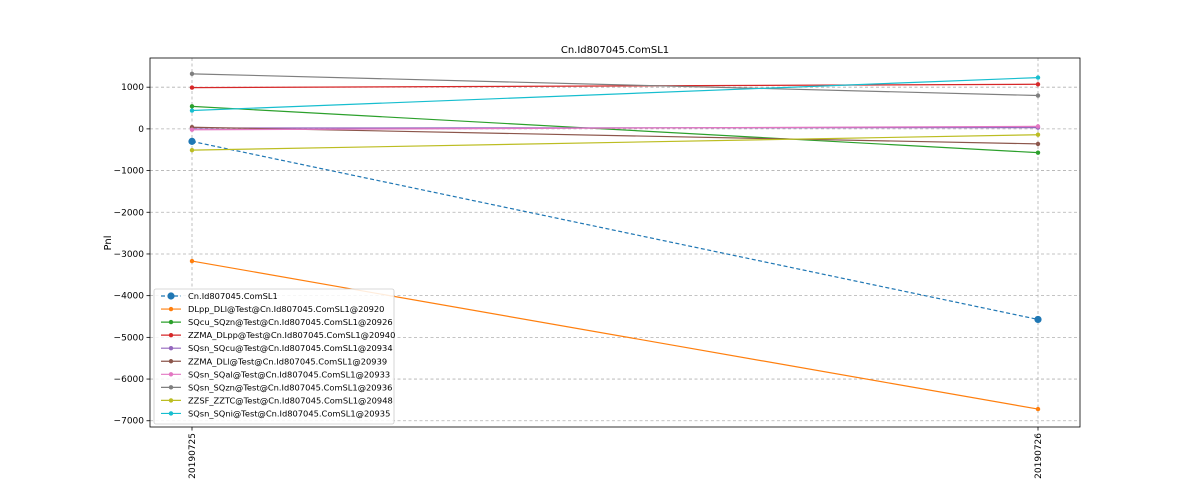  What do you see at coordinates (108, 243) in the screenshot?
I see `y-axis-label: Pnl` at bounding box center [108, 243].